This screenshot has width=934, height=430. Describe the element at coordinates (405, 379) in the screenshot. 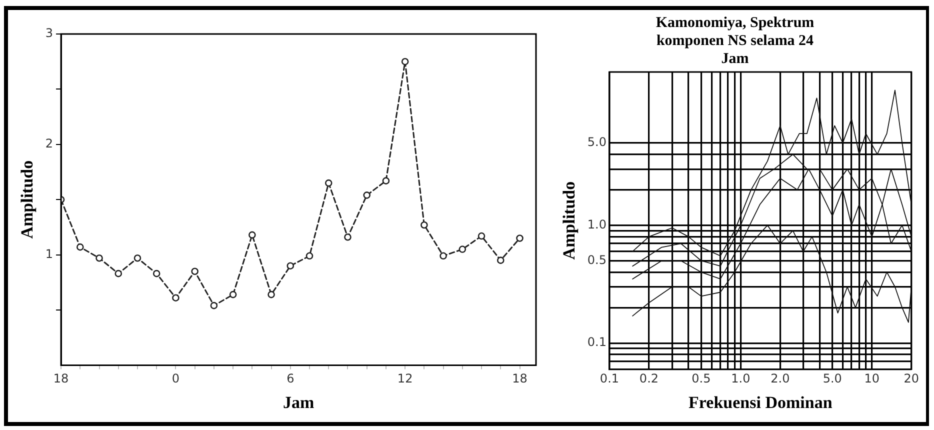

I see `x-tick-label: 12` at that location.